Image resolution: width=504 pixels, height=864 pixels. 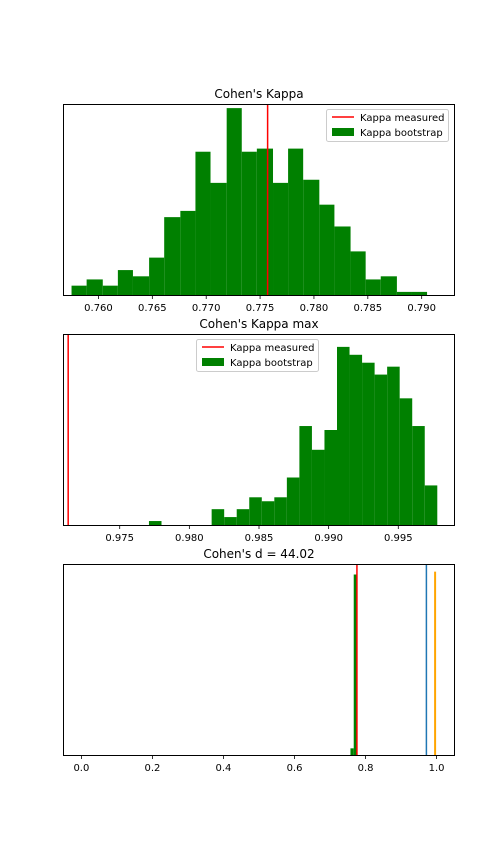 I want to click on panel-2-xticks: 0.975 0.980 0.985 0.990 0.995, so click(x=259, y=534).